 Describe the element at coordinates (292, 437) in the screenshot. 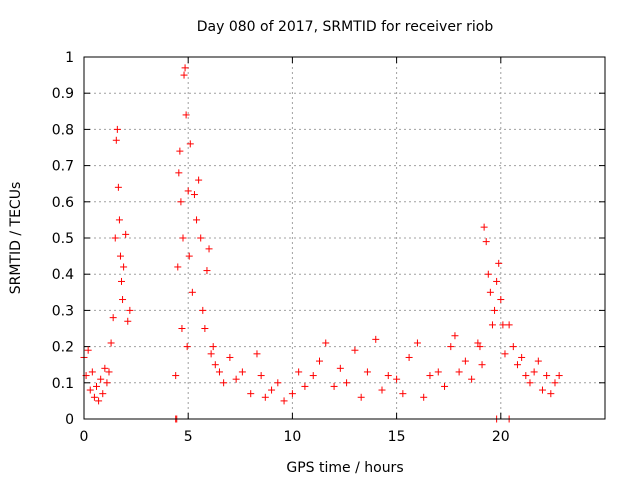

I see `x-tick-label: 10` at that location.